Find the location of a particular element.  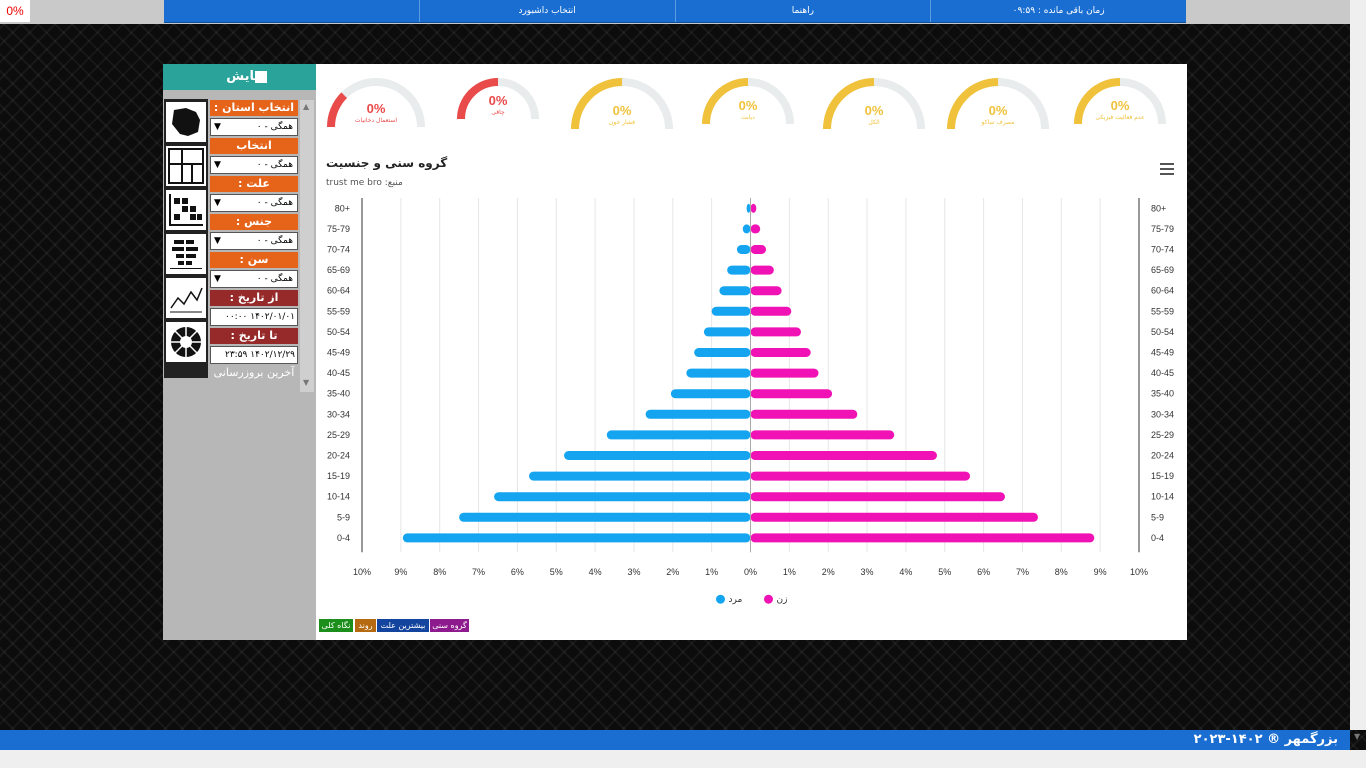

layout-icon is located at coordinates (186, 166).